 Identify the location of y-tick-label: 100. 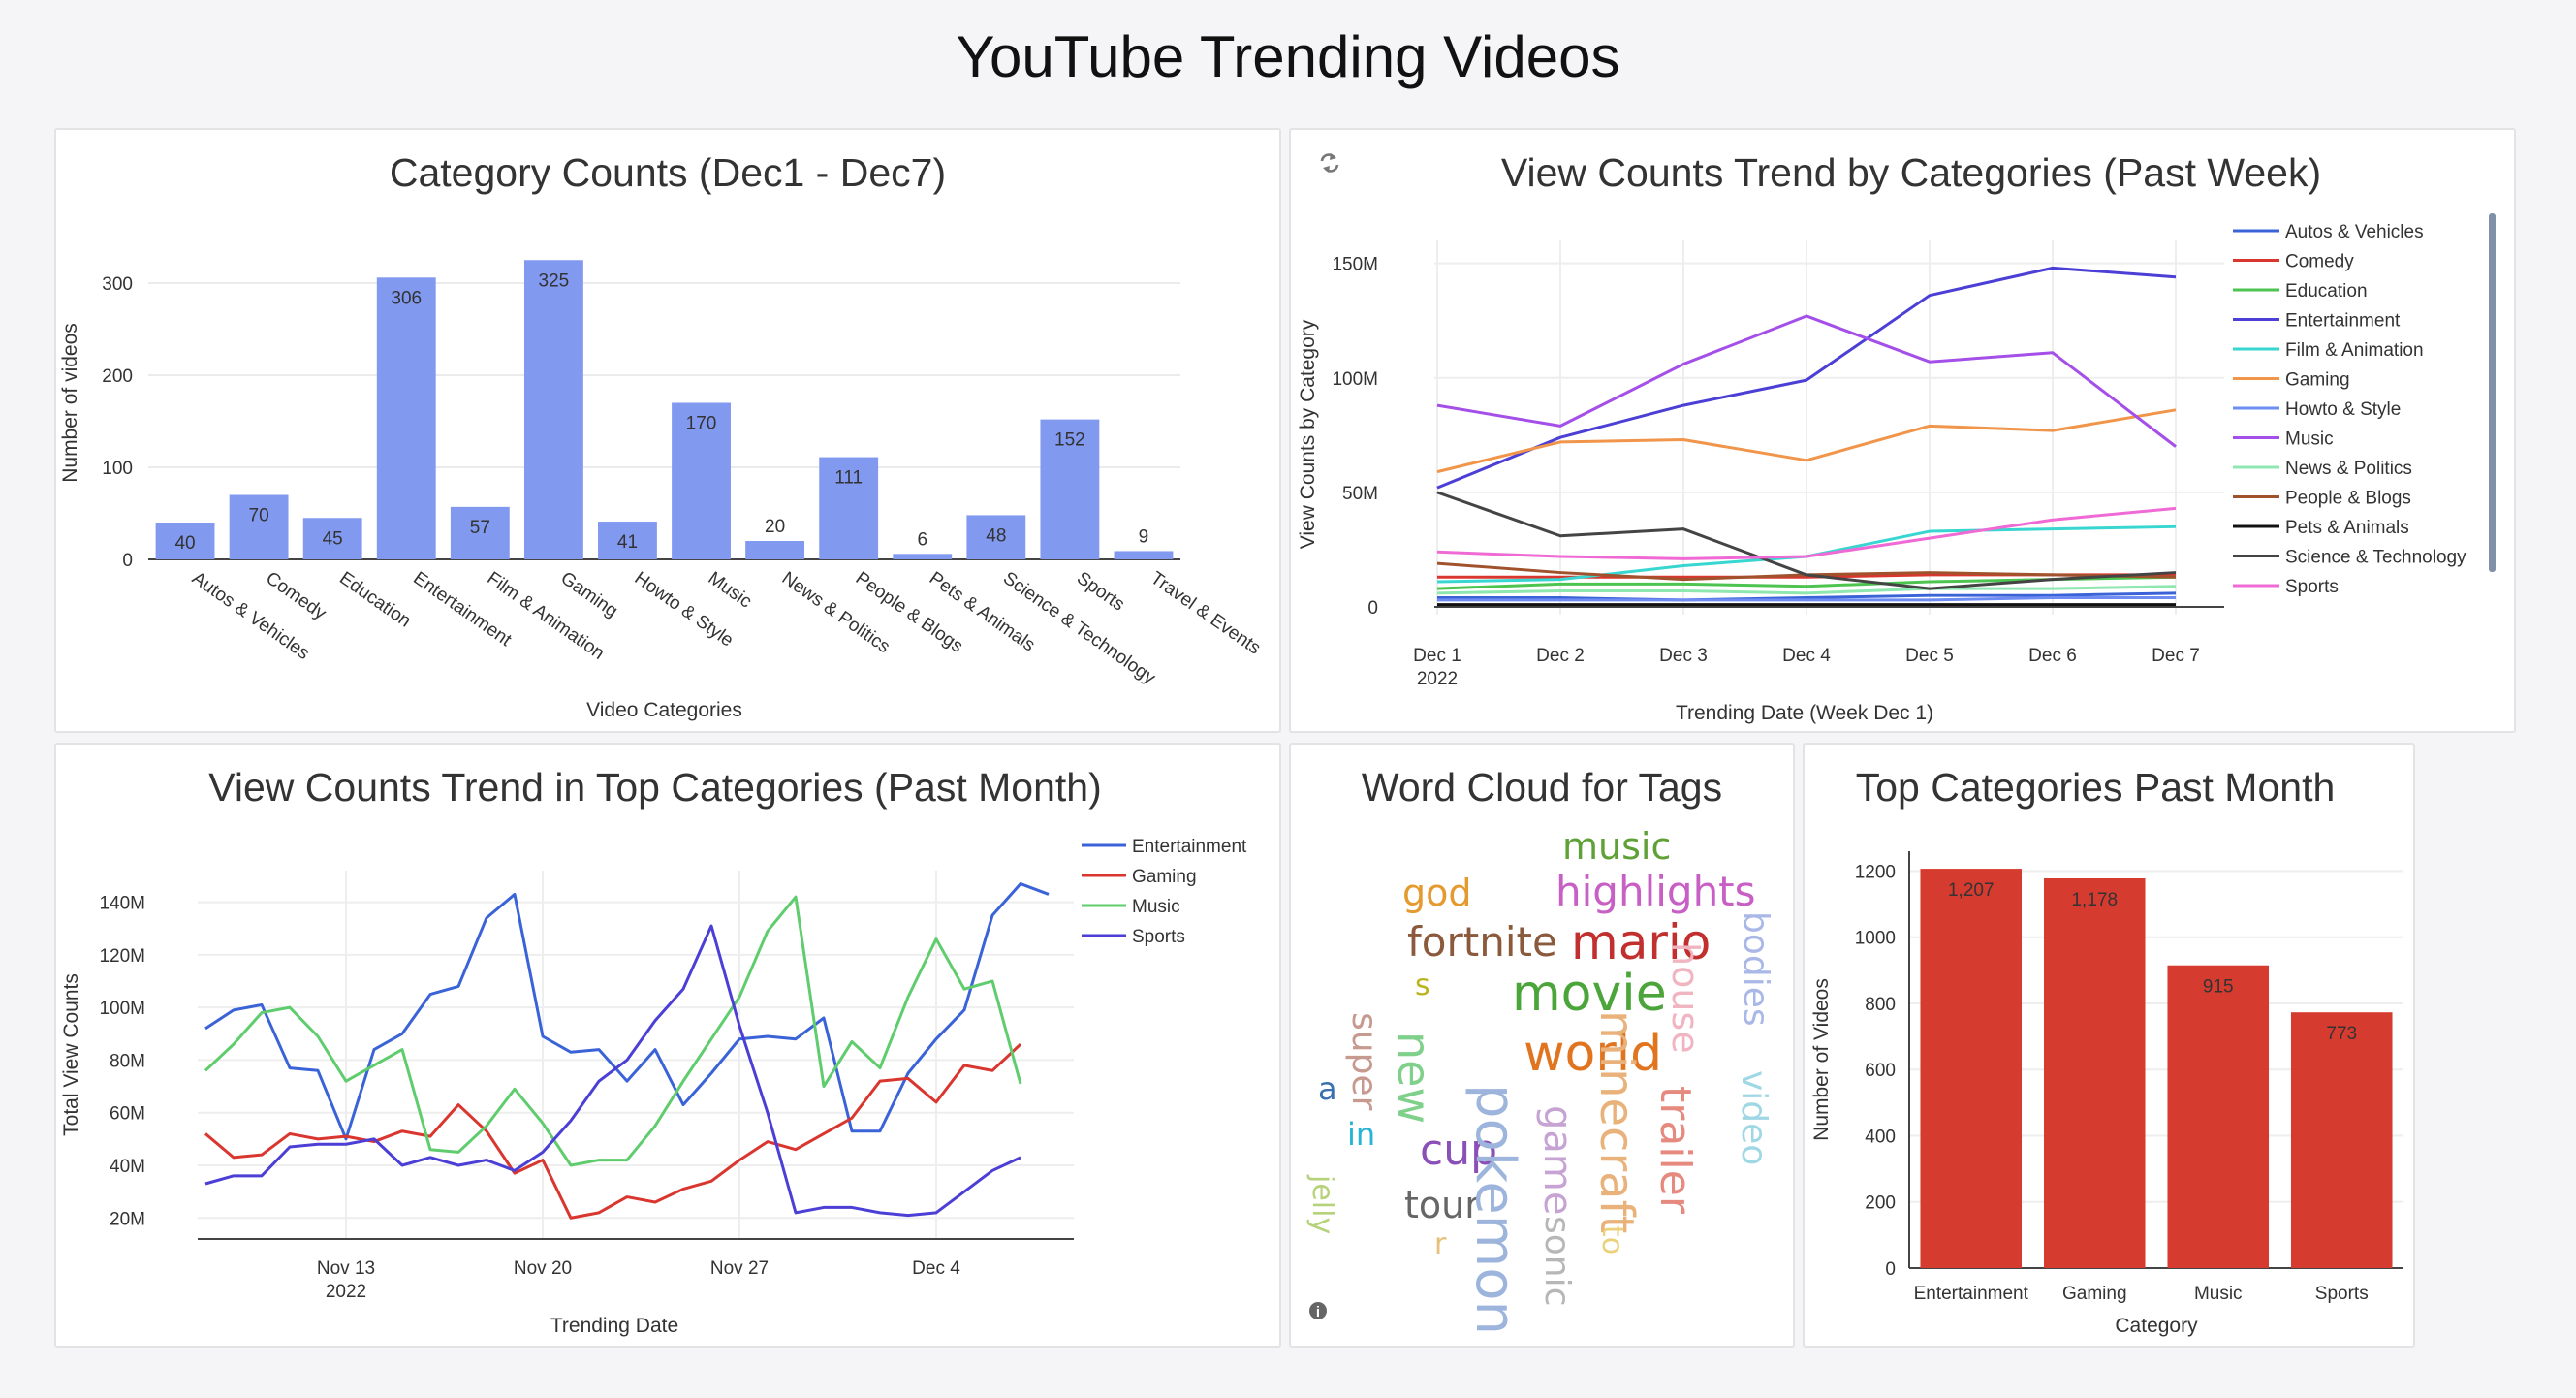
(117, 469).